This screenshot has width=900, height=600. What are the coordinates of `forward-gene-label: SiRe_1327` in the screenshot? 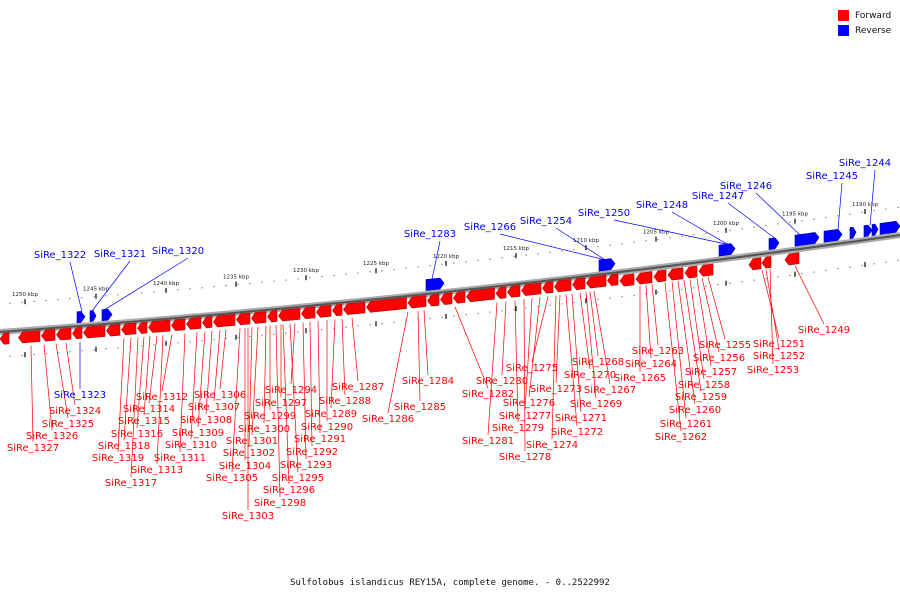 It's located at (33, 448).